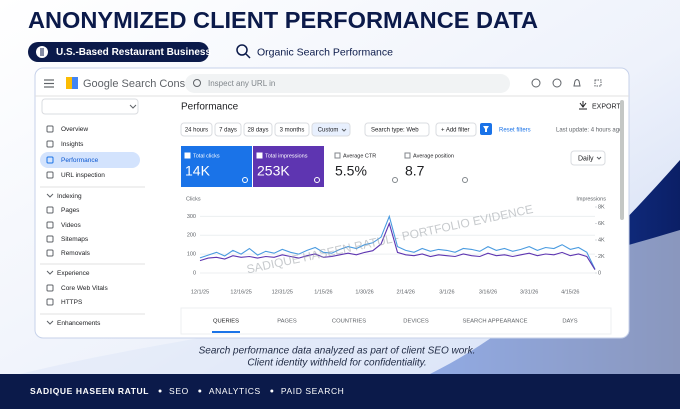  What do you see at coordinates (133, 52) in the screenshot?
I see `badge-text: U.S.-Based Restaurant Business` at bounding box center [133, 52].